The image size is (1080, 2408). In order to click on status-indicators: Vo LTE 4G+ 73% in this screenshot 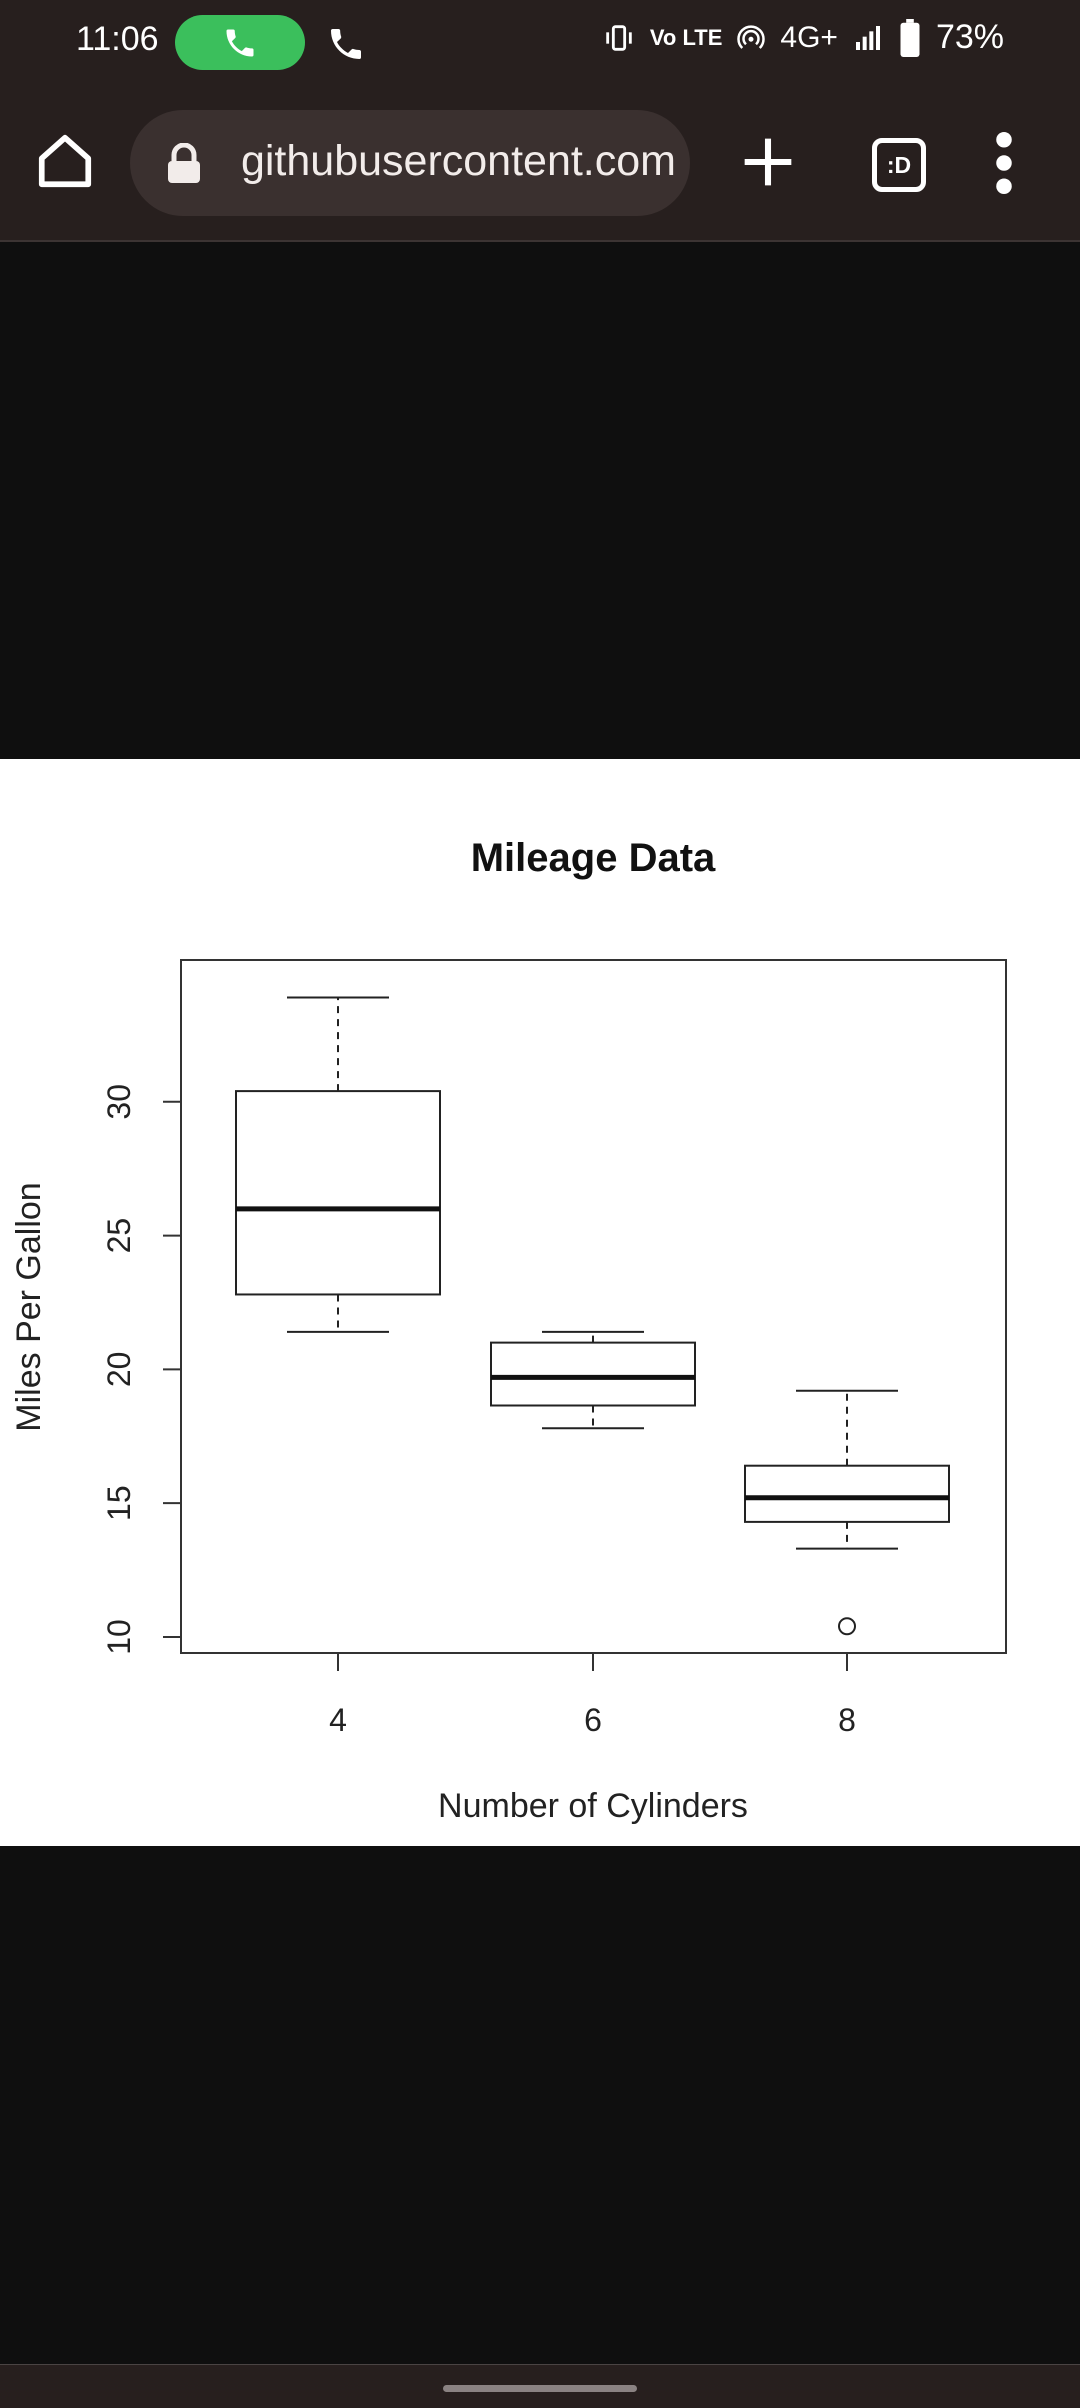, I will do `click(803, 37)`.